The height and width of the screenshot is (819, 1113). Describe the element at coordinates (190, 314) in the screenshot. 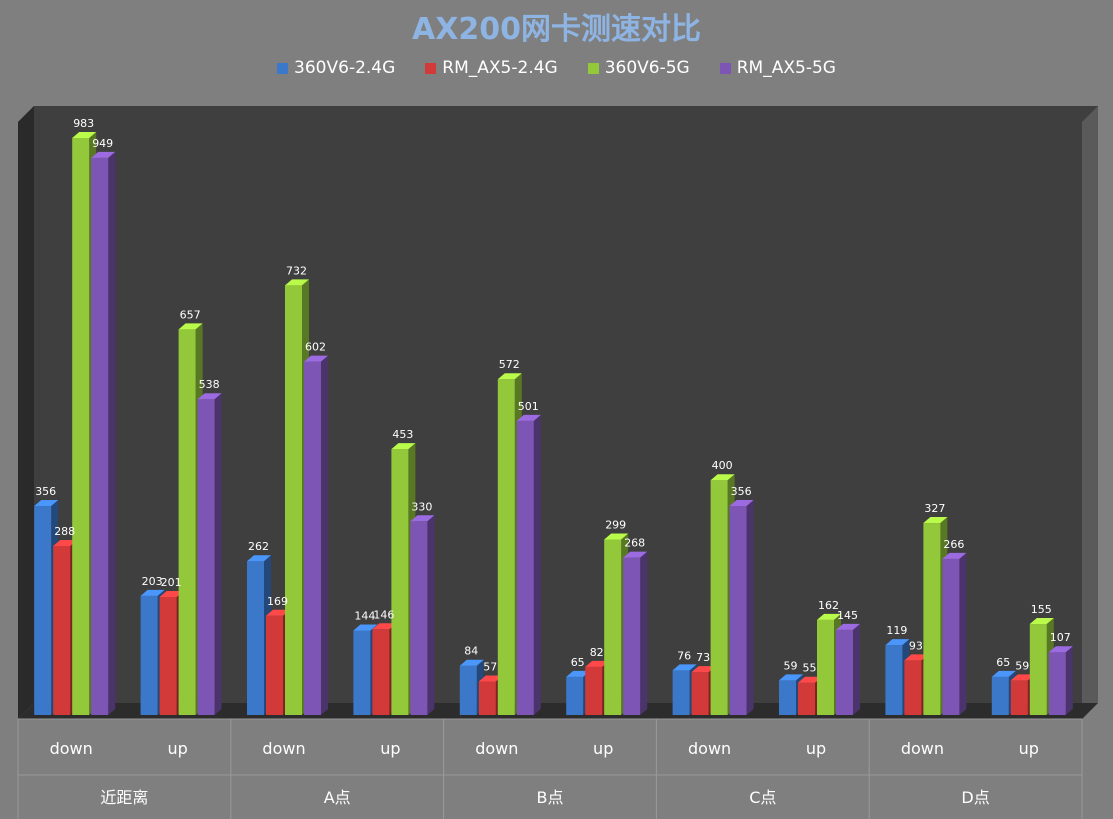

I see `data-label: 657` at that location.